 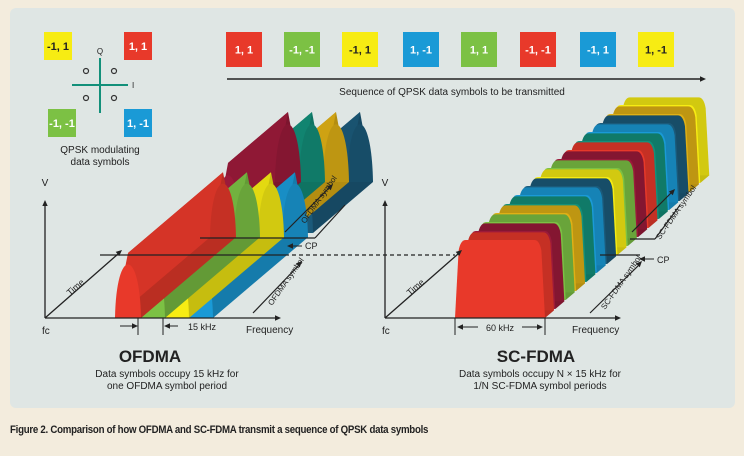 I want to click on sequence-symbol-6-label: -1, -1, so click(x=538, y=51).